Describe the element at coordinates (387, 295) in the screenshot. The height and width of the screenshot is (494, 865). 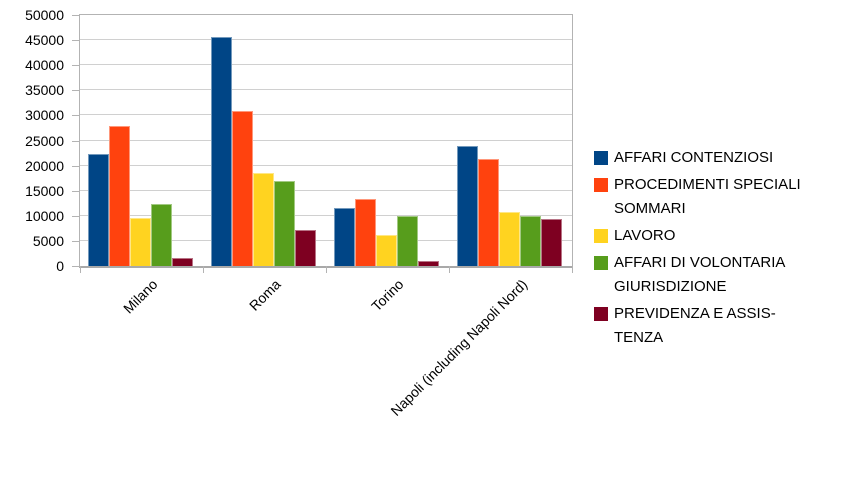
I see `category-label: Torino` at that location.